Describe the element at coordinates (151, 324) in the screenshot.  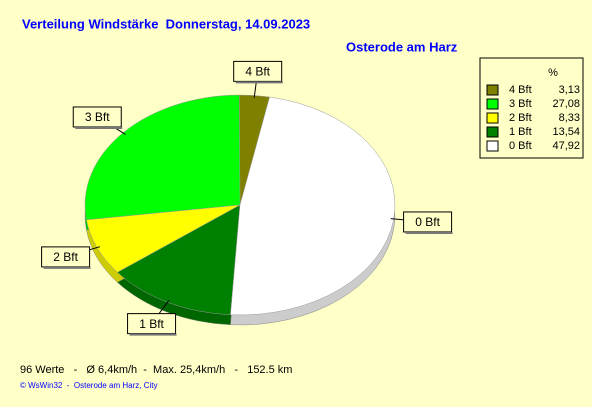
I see `slice-label: 1 Bft` at that location.